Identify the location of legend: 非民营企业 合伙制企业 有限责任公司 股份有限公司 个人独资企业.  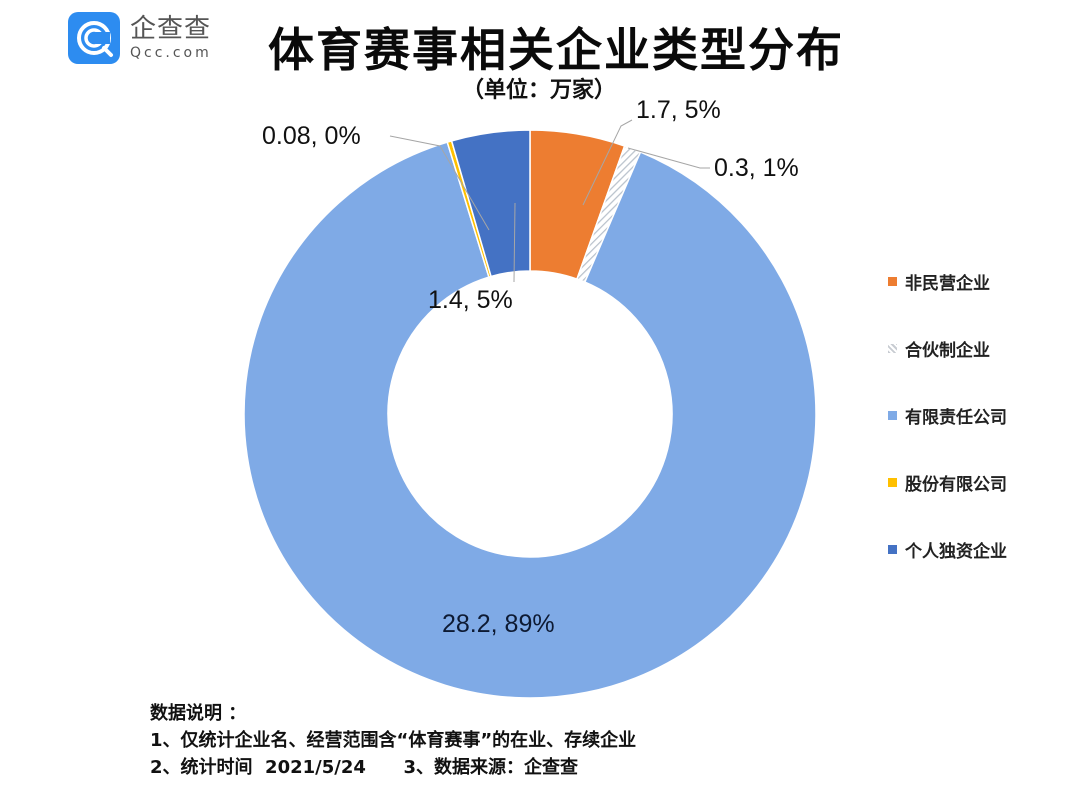
(947, 415).